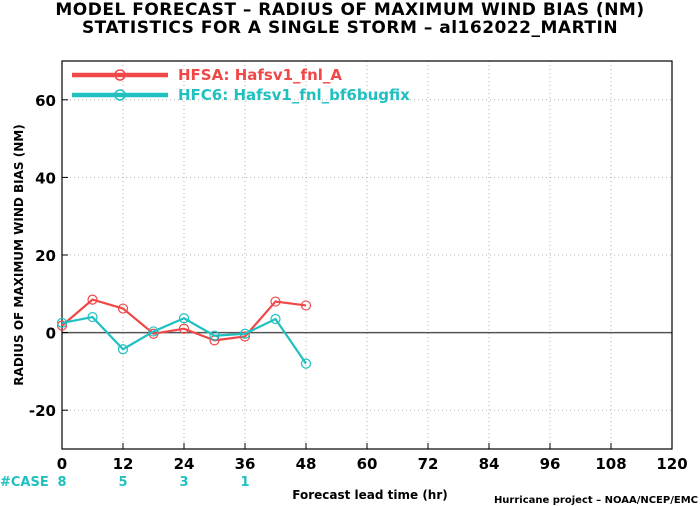  What do you see at coordinates (244, 482) in the screenshot?
I see `case-count: 1` at bounding box center [244, 482].